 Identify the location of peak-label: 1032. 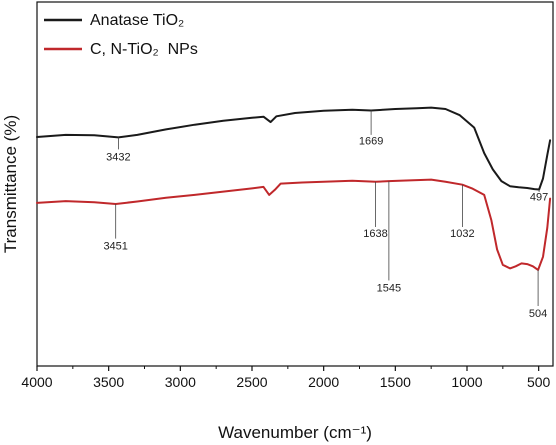
(462, 234).